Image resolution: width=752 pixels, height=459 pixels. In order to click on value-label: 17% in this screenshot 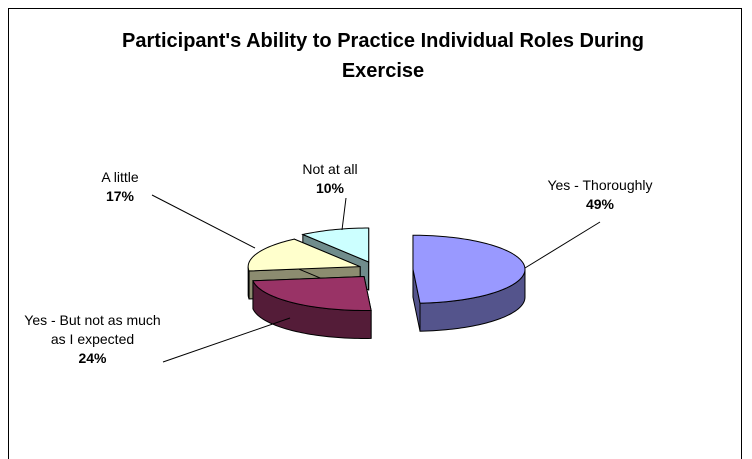, I will do `click(120, 196)`.